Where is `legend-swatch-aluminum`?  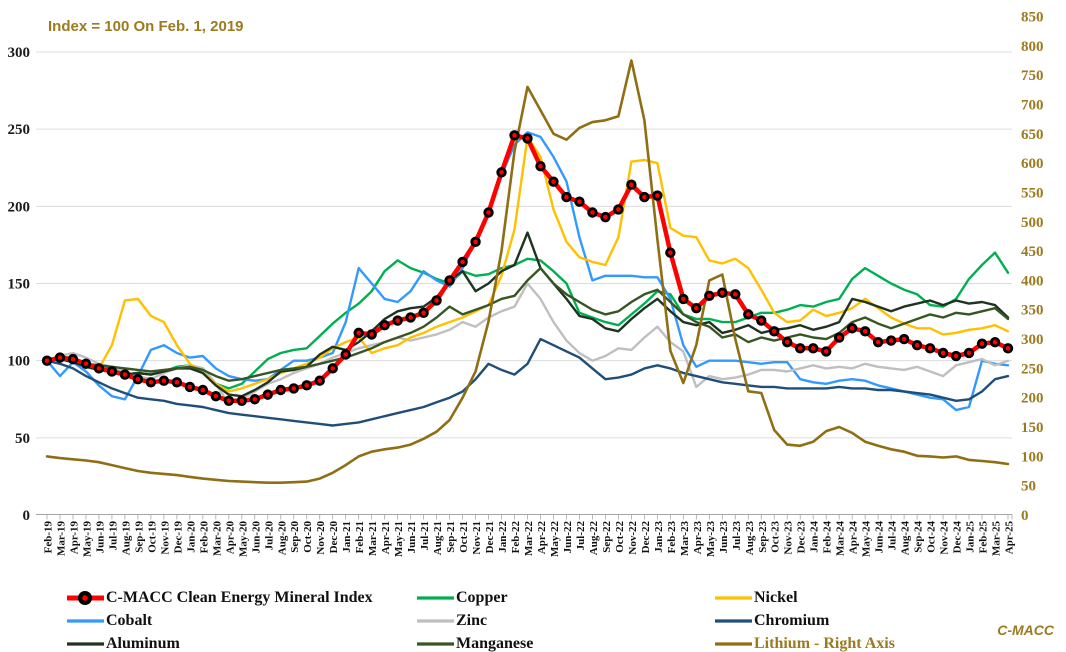 legend-swatch-aluminum is located at coordinates (85, 643).